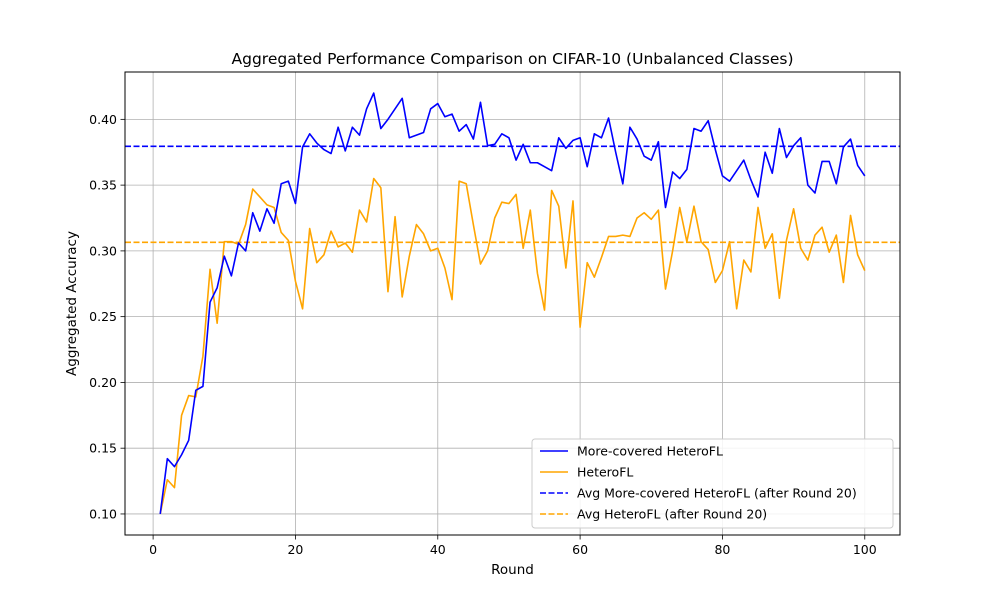 The width and height of the screenshot is (1000, 604). What do you see at coordinates (605, 472) in the screenshot?
I see `legend-label: HeteroFL` at bounding box center [605, 472].